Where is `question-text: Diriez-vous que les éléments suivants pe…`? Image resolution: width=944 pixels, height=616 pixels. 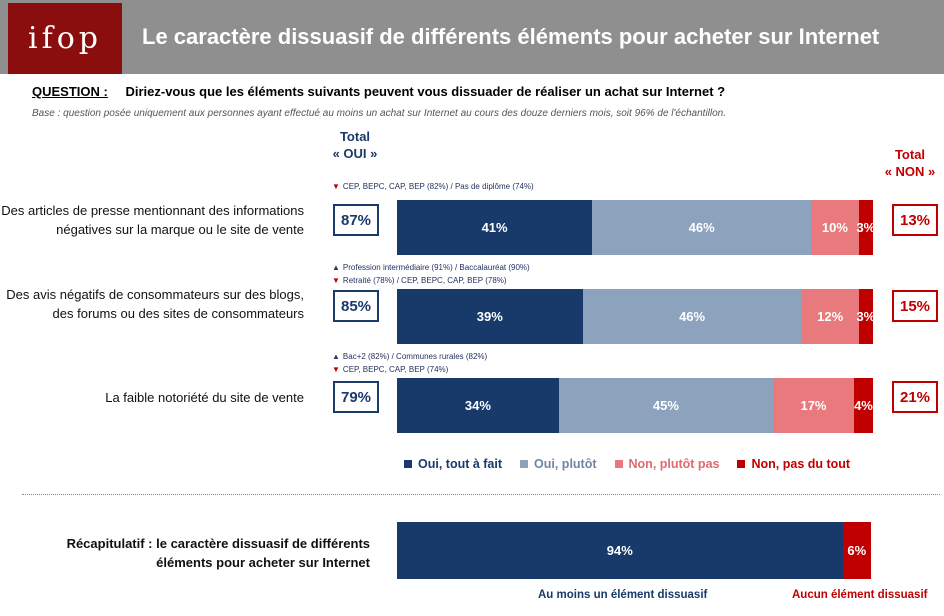
question-text: Diriez-vous que les éléments suivants pe… is located at coordinates (425, 91).